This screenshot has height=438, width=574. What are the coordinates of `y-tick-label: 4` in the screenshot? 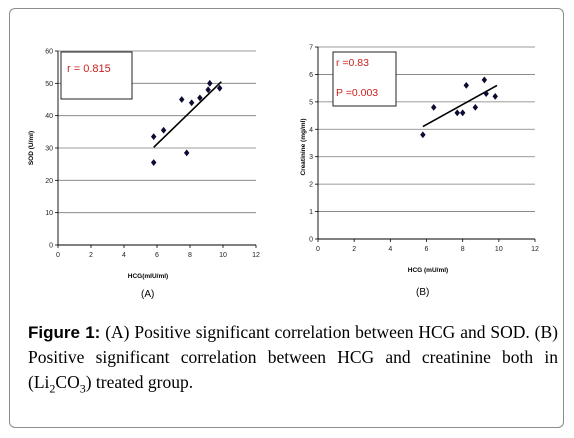 It's located at (311, 130).